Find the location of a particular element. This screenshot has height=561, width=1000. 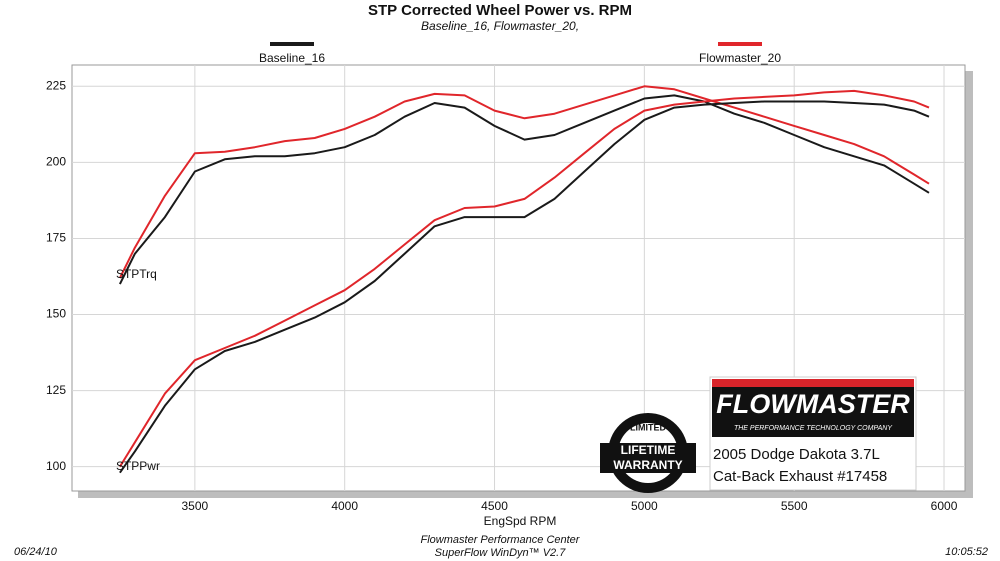

footer-time: 10:05:52 is located at coordinates (966, 552).